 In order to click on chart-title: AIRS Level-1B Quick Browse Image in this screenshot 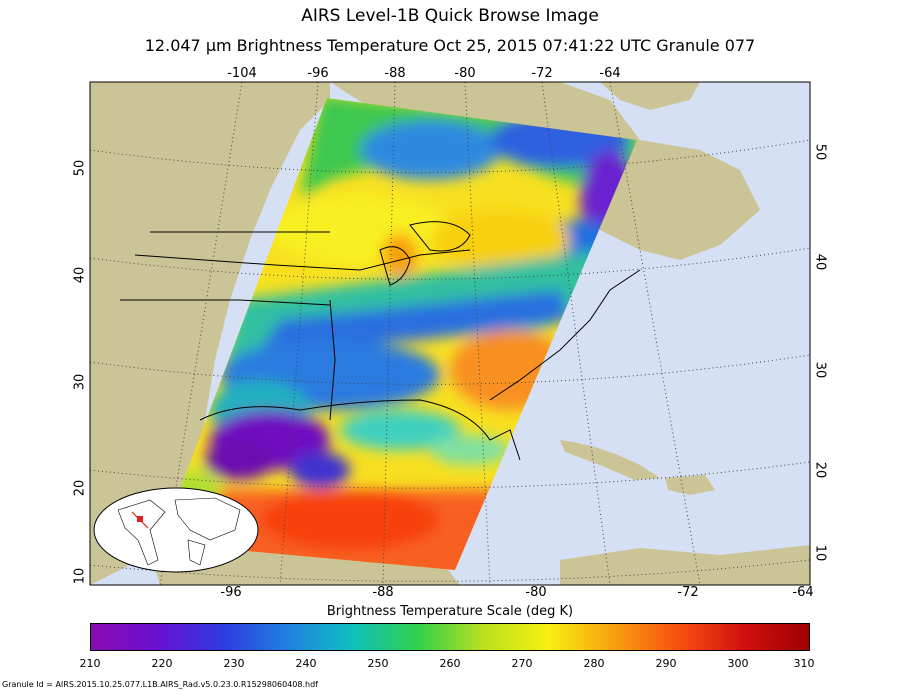, I will do `click(450, 16)`.